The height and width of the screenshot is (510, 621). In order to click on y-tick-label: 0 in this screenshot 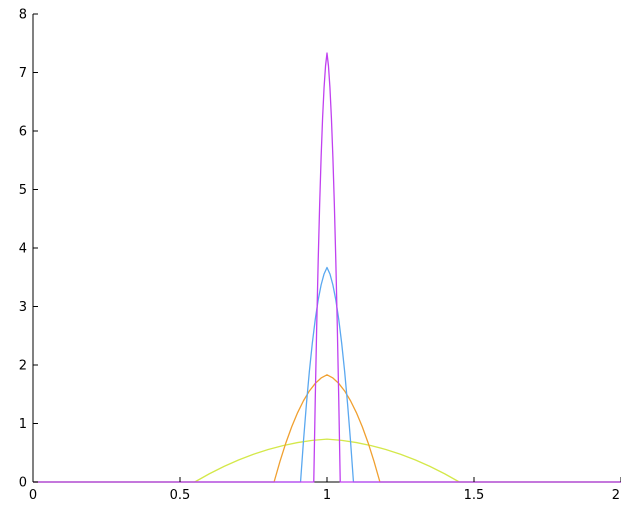, I will do `click(23, 483)`.